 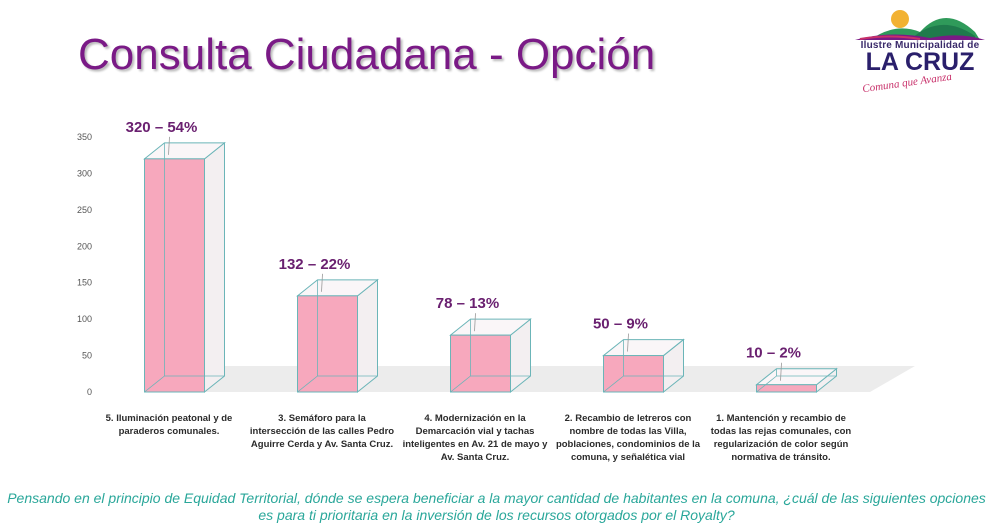 What do you see at coordinates (162, 127) in the screenshot?
I see `data-label: 320 – 54%` at bounding box center [162, 127].